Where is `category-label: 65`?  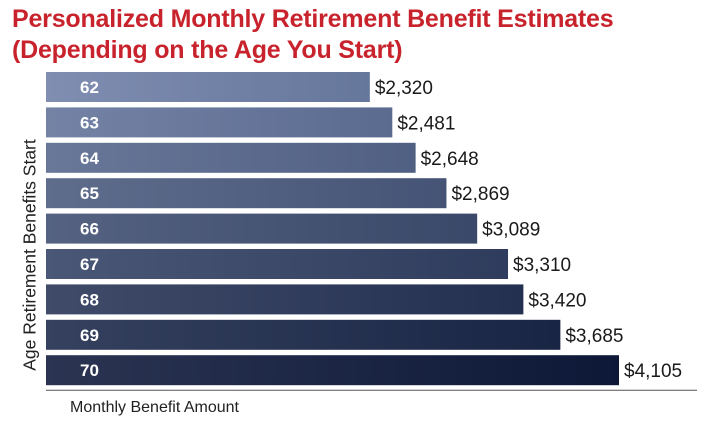
category-label: 65 is located at coordinates (89, 193).